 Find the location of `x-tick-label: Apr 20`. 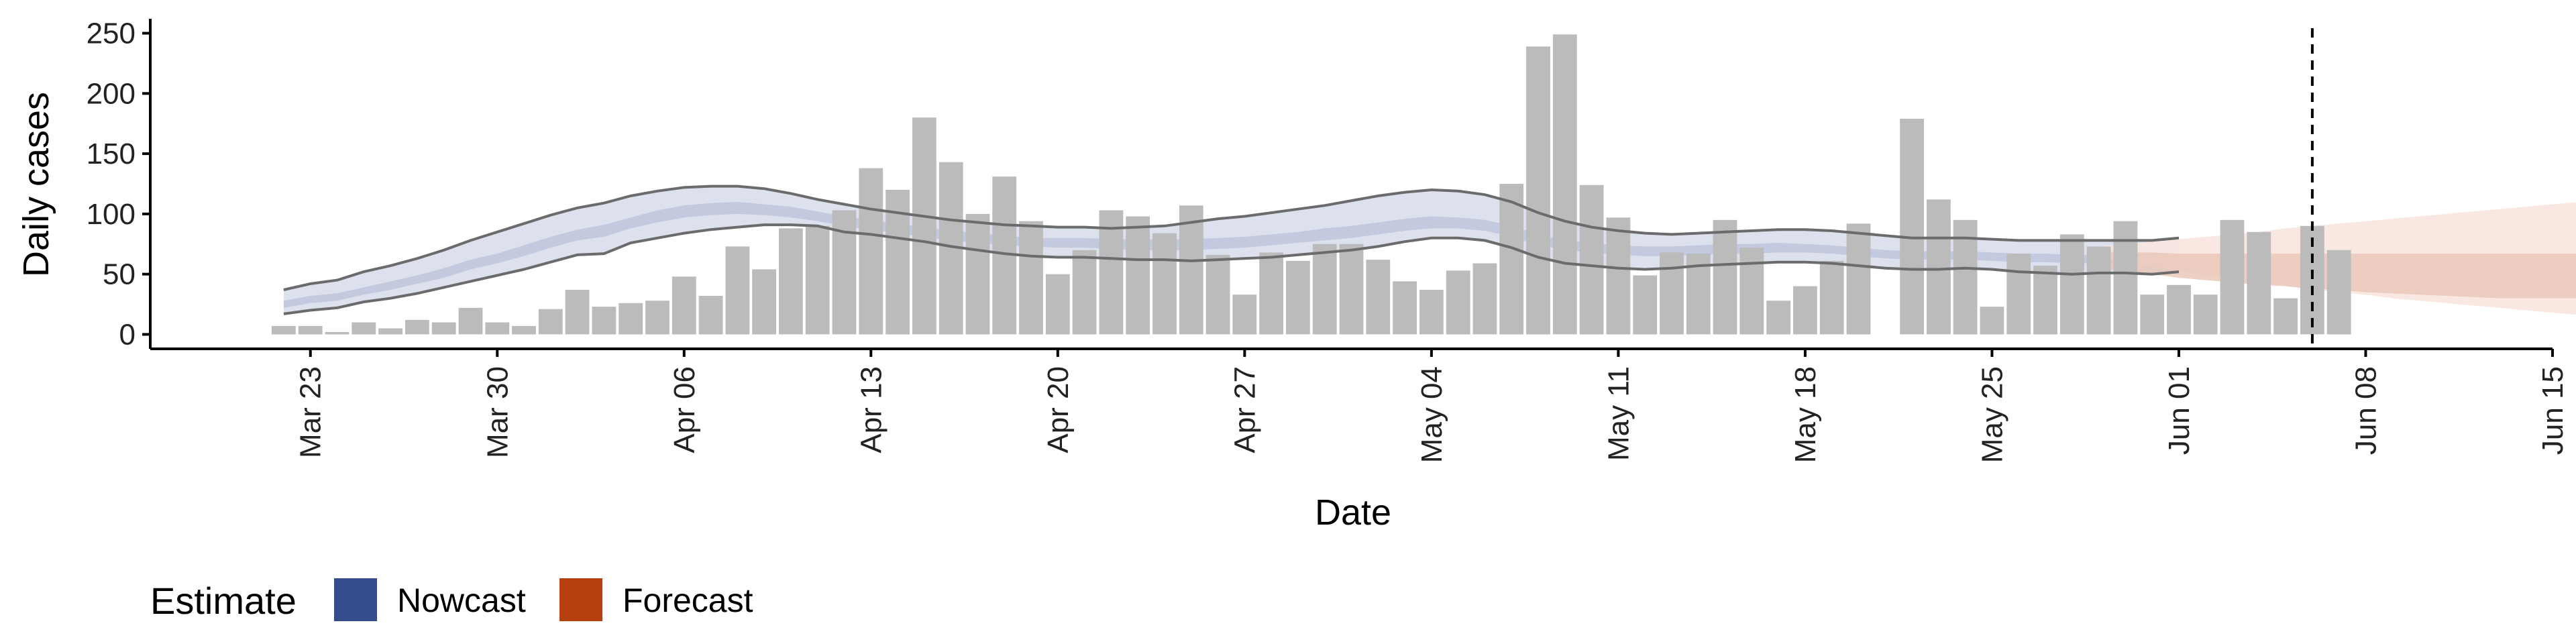

x-tick-label: Apr 20 is located at coordinates (1058, 409).